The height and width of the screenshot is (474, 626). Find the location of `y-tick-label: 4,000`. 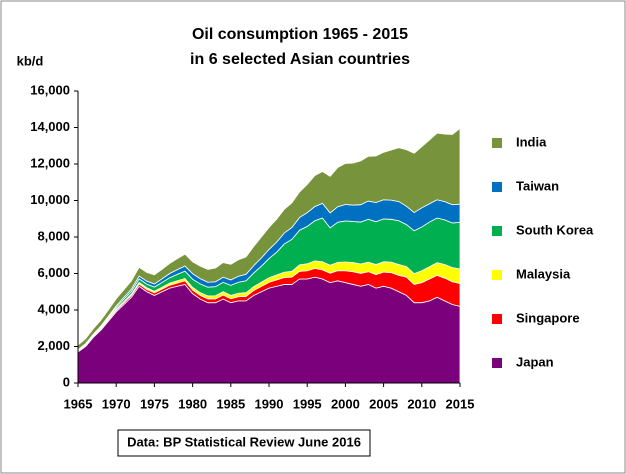

y-tick-label: 4,000 is located at coordinates (53, 308).